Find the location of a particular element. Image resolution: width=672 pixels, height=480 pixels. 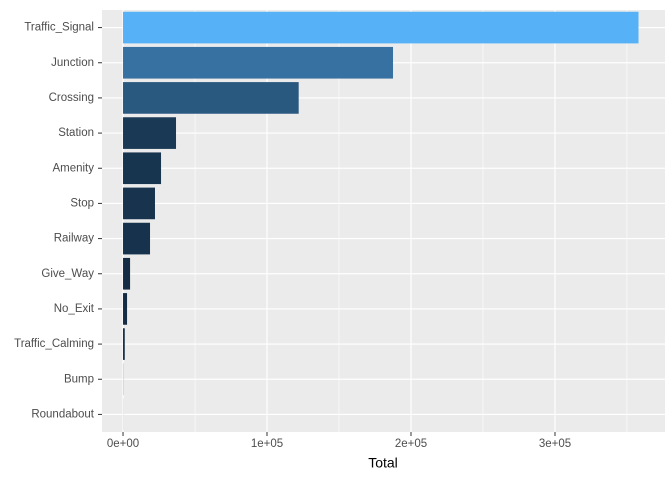

x-tick-label: 1e+05 is located at coordinates (267, 444).